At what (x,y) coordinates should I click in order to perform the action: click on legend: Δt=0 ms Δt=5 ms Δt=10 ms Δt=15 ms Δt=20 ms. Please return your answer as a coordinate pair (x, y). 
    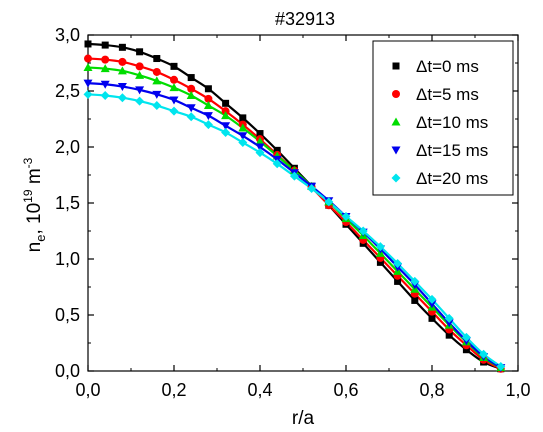
    Looking at the image, I should click on (443, 118).